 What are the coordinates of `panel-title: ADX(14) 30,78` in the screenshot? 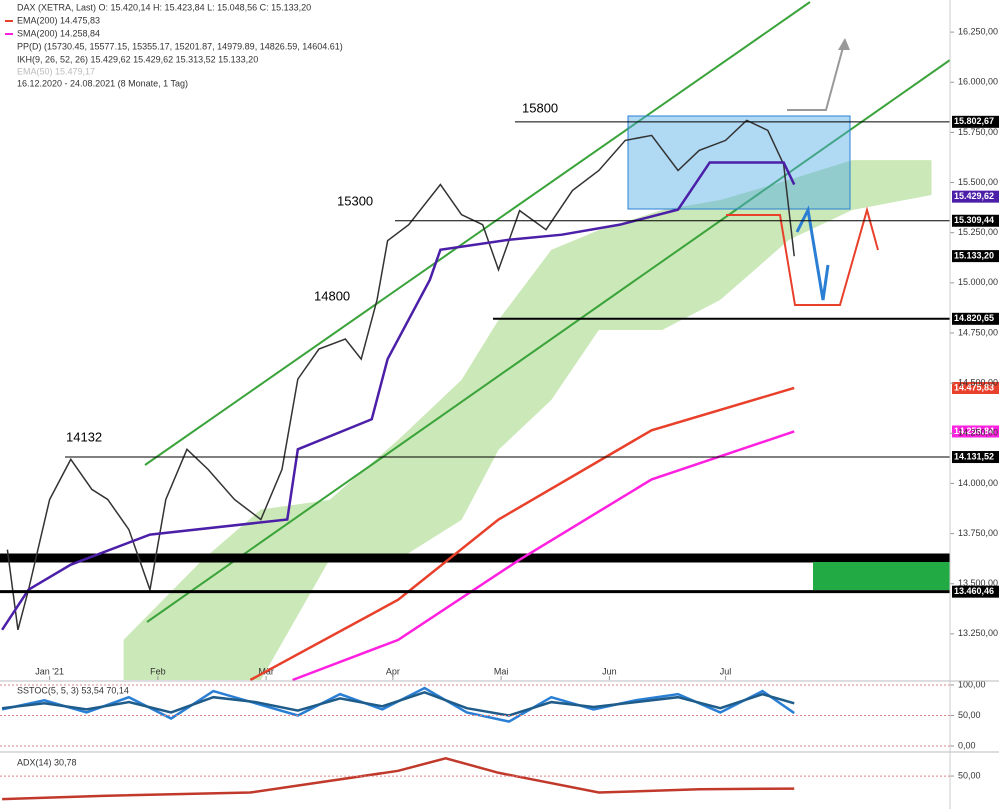 It's located at (47, 762).